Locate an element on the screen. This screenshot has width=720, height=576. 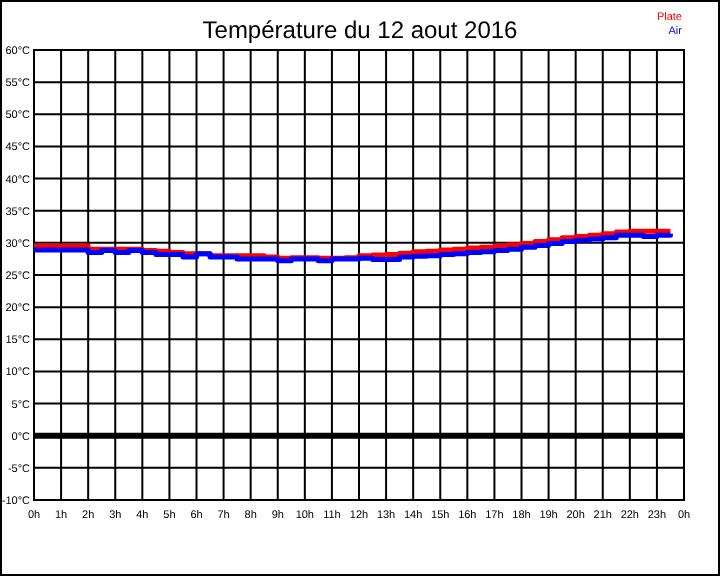
chart-title: Température du 12 aout 2016 is located at coordinates (360, 30).